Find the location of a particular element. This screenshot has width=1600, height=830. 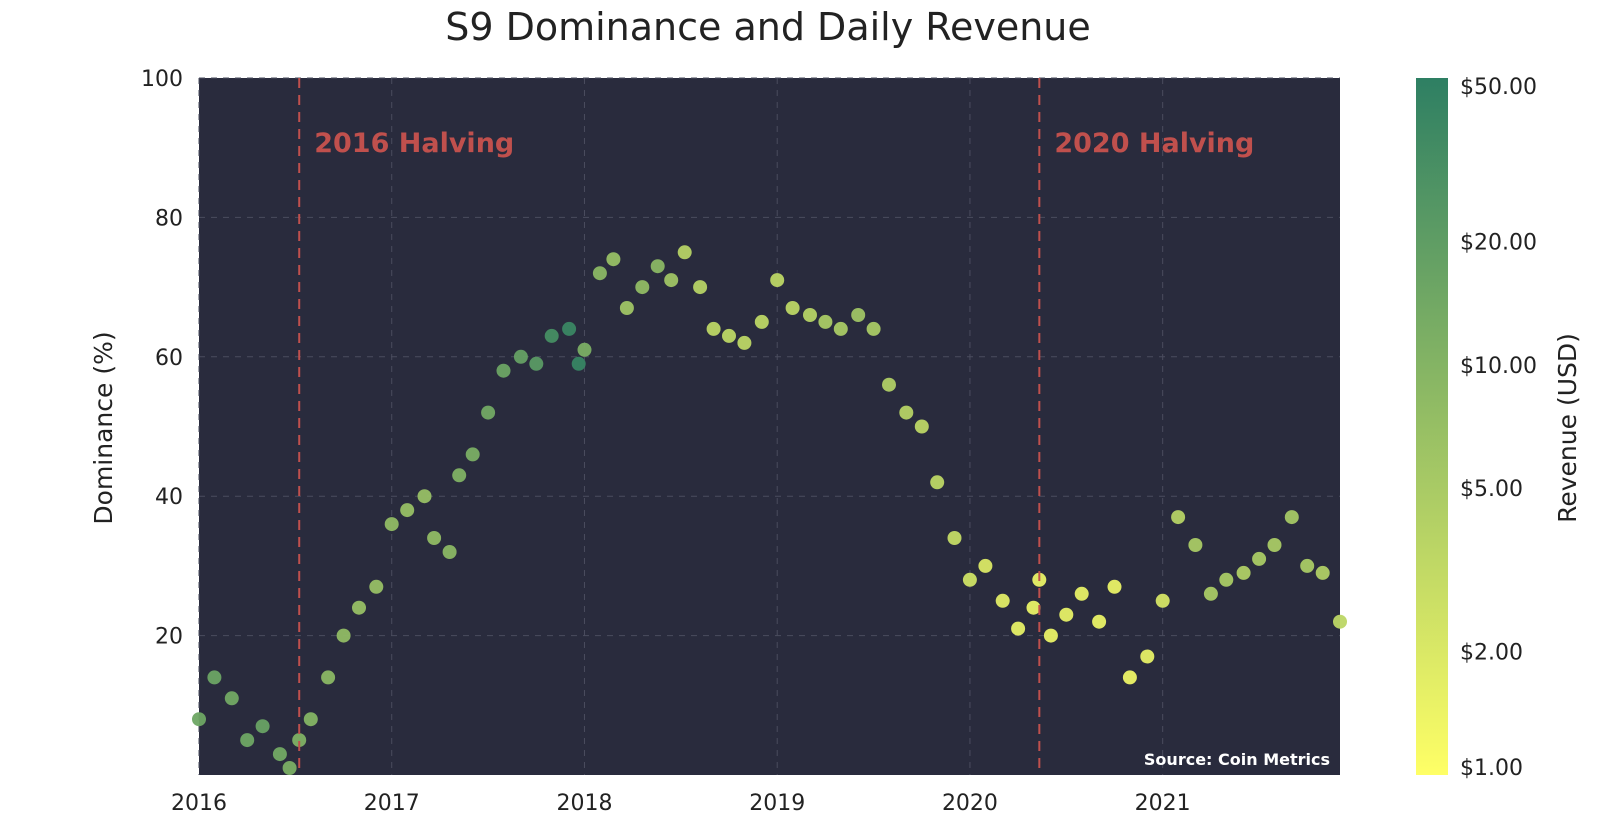

colorbar-tick-label: $5.00 is located at coordinates (1491, 489).